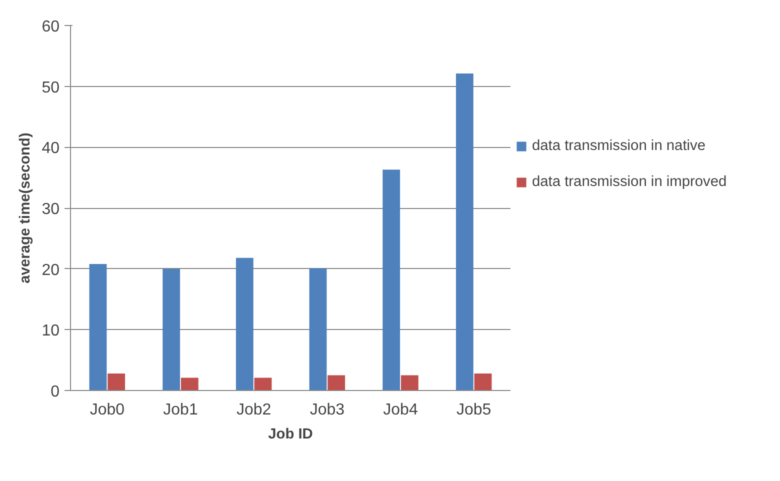  Describe the element at coordinates (51, 209) in the screenshot. I see `y-tick-label: 30` at that location.